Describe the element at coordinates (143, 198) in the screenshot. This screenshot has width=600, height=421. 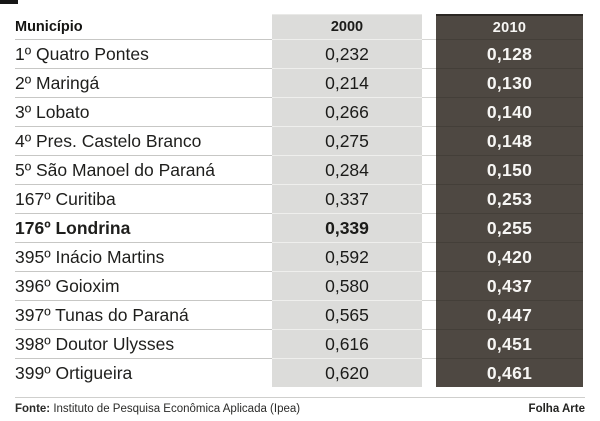
I see `municipality-cell: 167º Curitiba` at that location.